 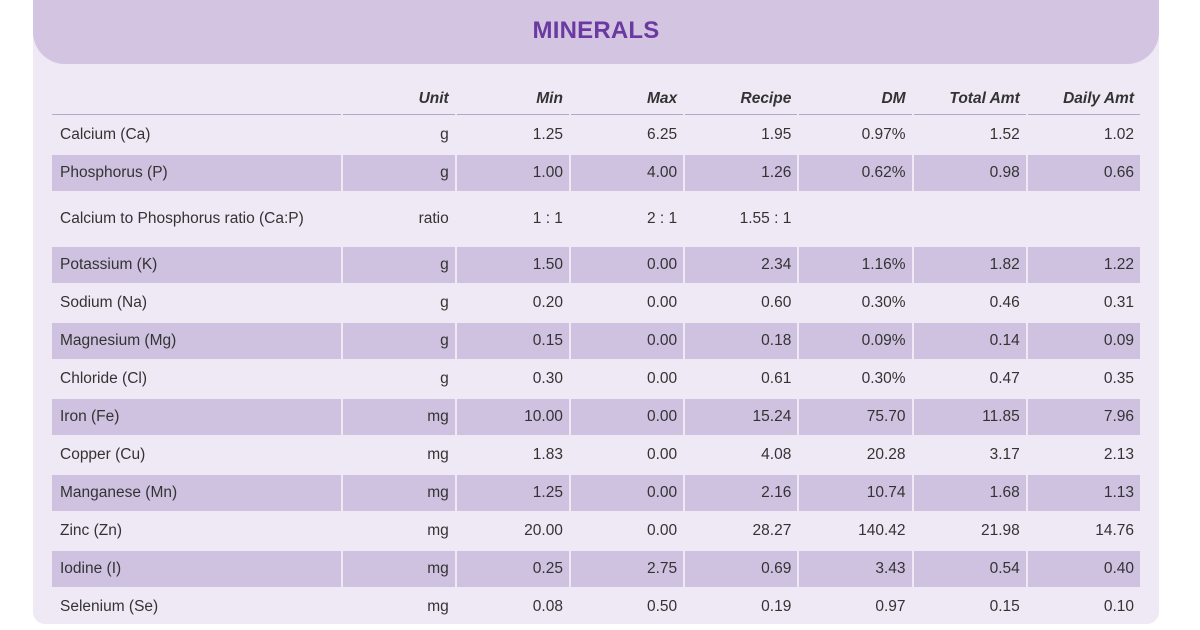 What do you see at coordinates (512, 606) in the screenshot?
I see `cell-min: 0.08` at bounding box center [512, 606].